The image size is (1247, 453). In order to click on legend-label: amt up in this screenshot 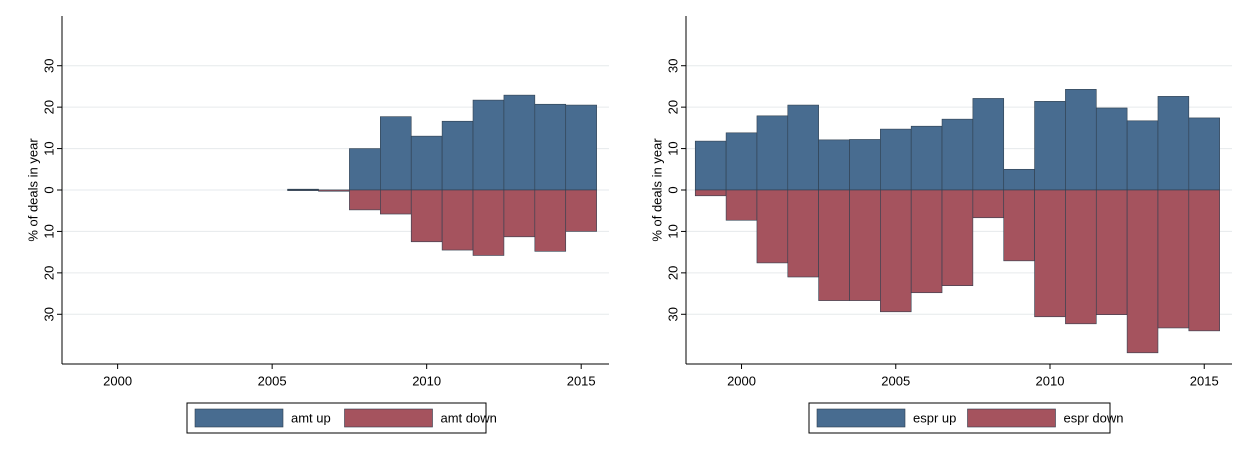, I will do `click(311, 417)`.